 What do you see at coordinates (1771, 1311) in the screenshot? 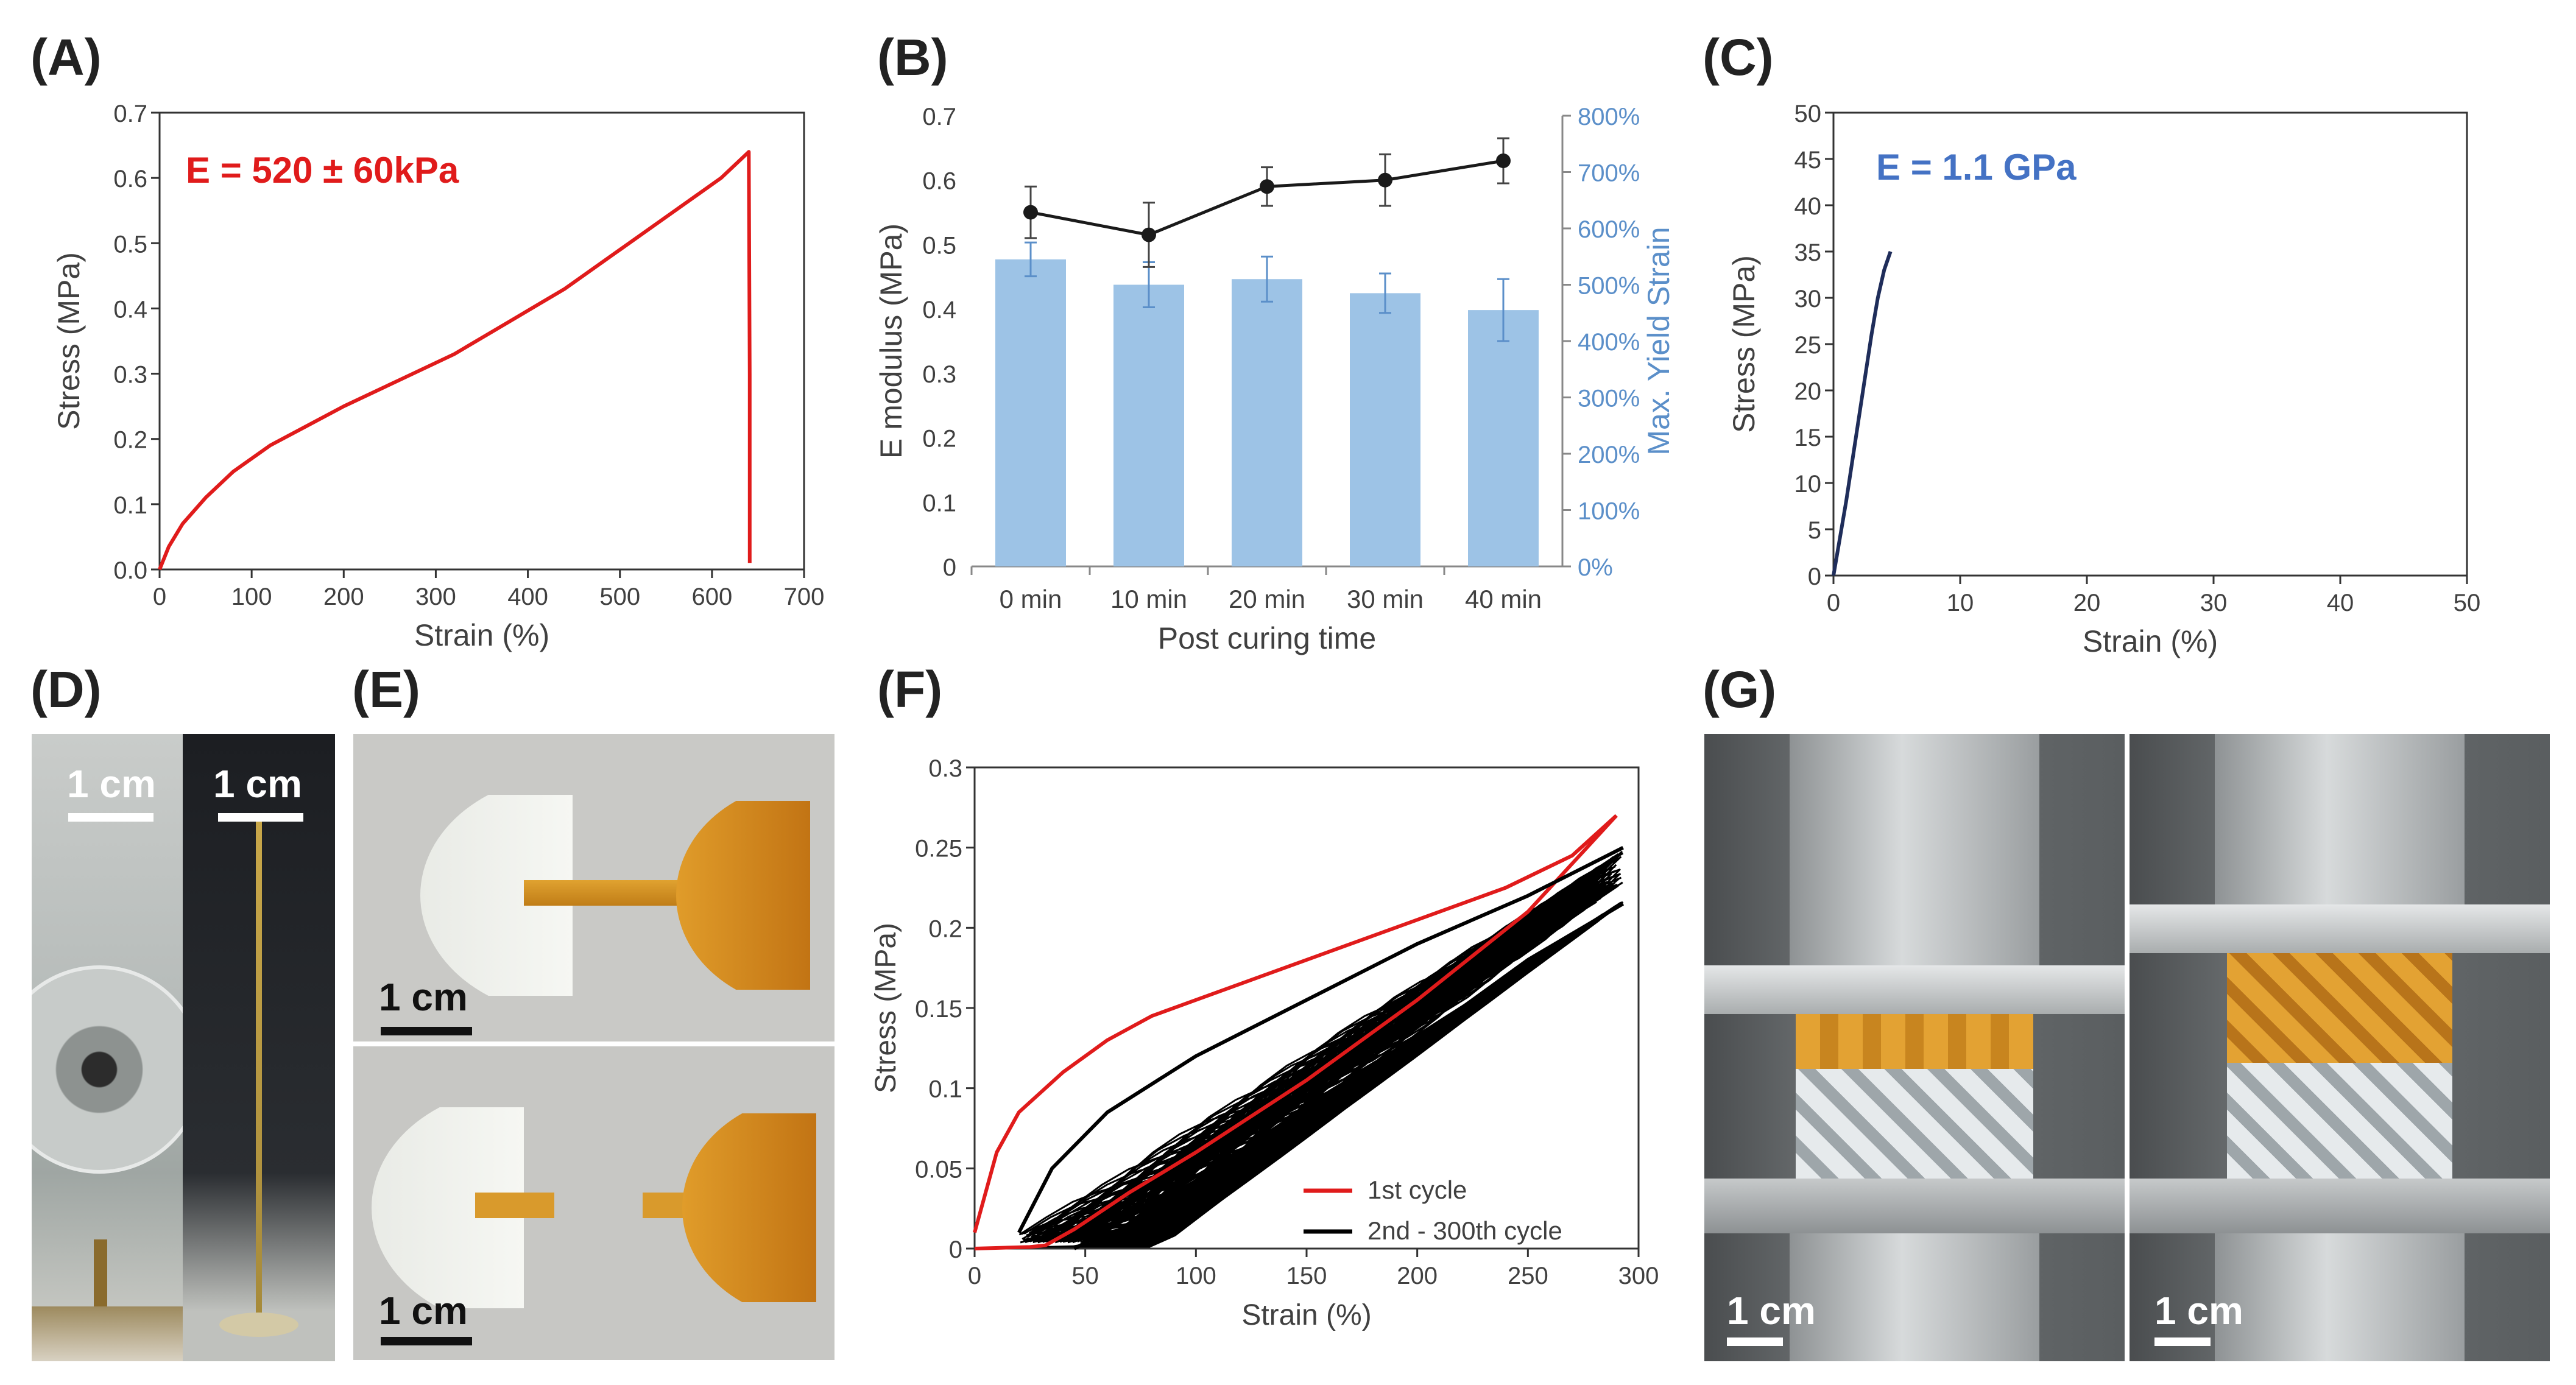
I see `scalebar-label-g1: 1 cm` at bounding box center [1771, 1311].